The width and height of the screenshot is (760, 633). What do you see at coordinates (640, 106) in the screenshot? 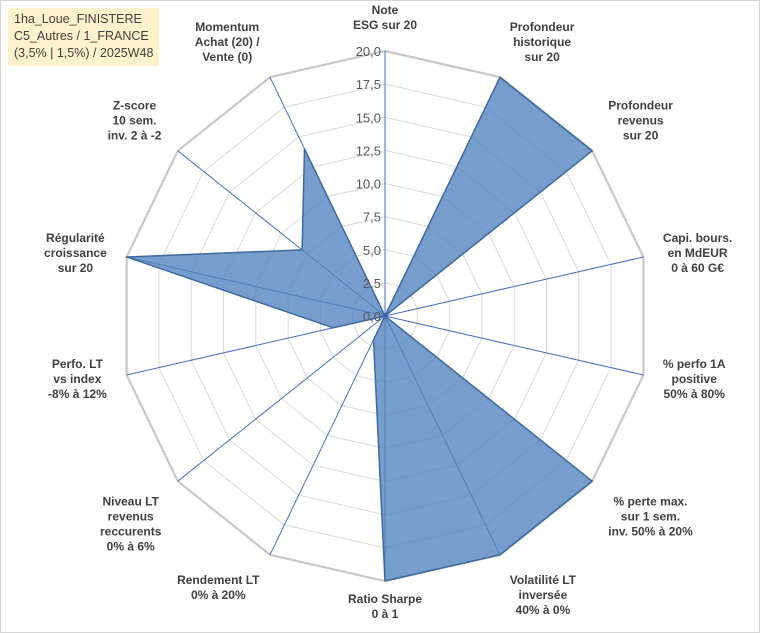
I see `axis-label-2-line-0: Profondeur` at bounding box center [640, 106].